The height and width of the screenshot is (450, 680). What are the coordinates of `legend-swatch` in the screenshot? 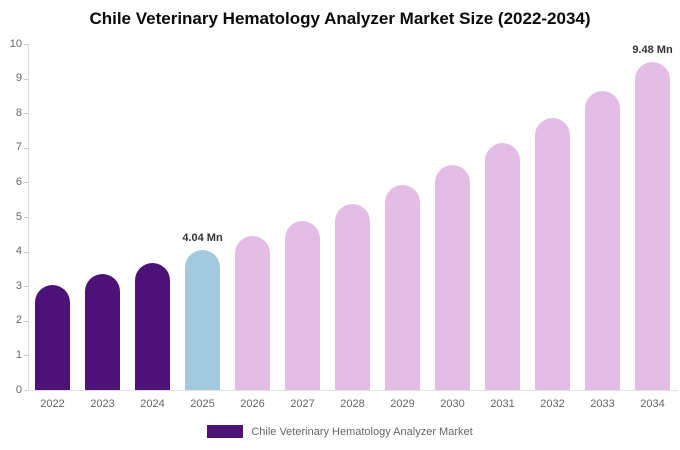 It's located at (225, 431).